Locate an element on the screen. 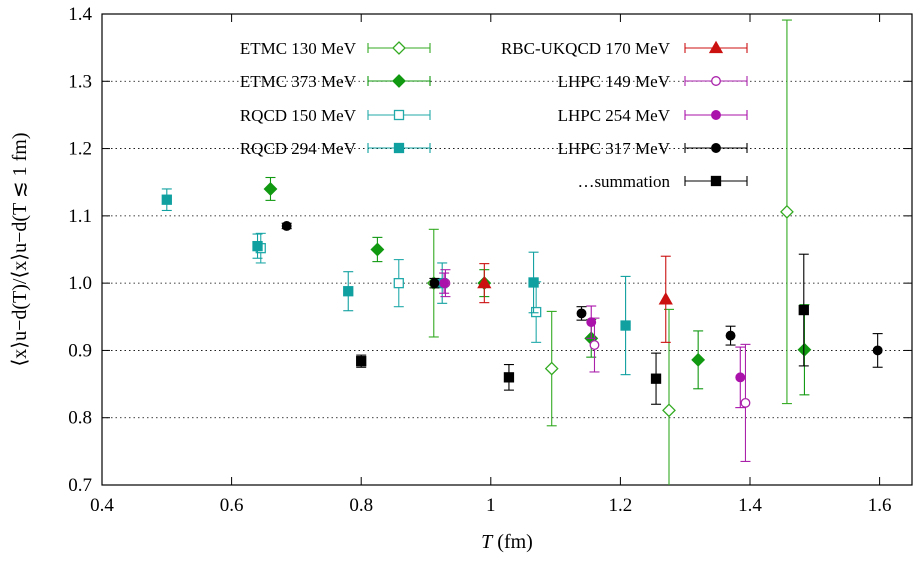 This screenshot has height=563, width=923. y-tick-label: 0.7 is located at coordinates (80, 485).